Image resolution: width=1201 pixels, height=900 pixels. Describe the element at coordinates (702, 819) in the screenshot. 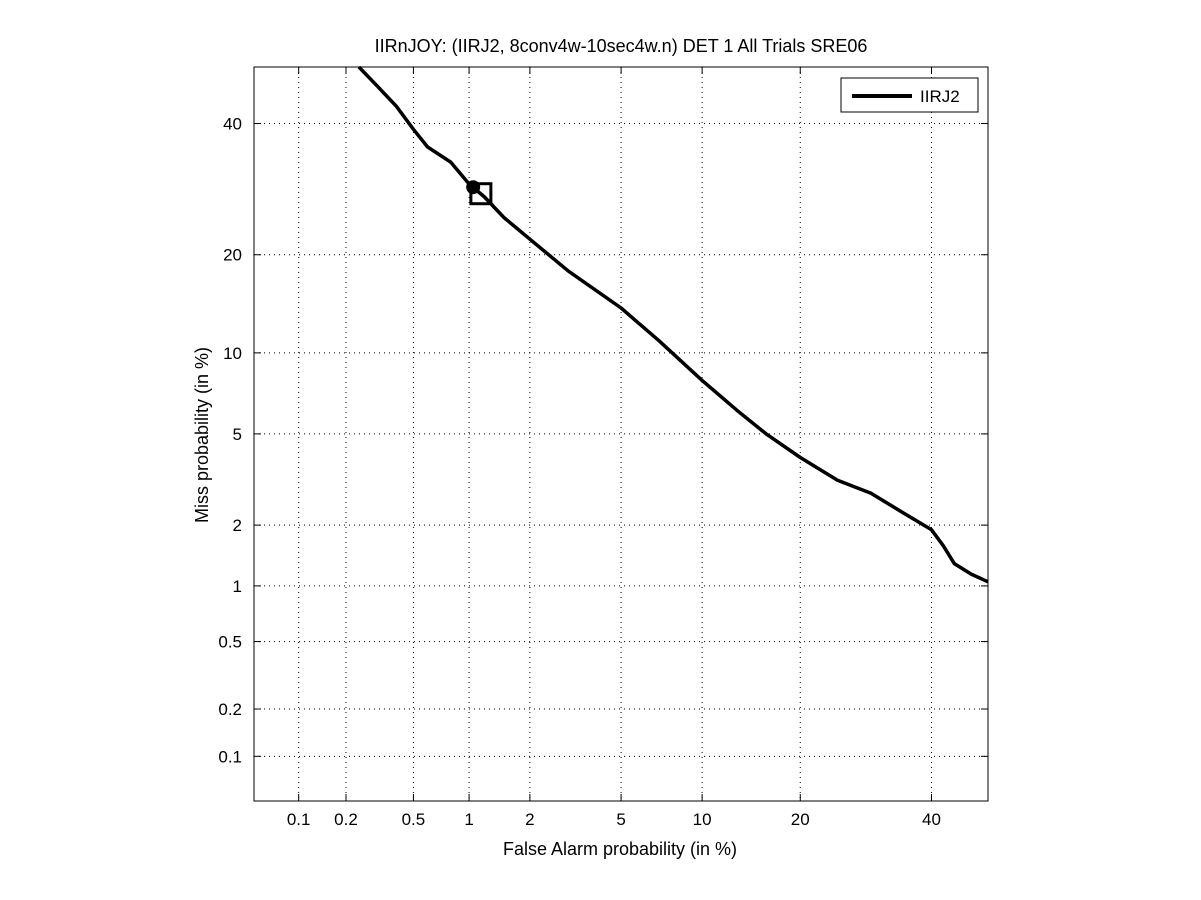

I see `x-tick-label: 10` at that location.